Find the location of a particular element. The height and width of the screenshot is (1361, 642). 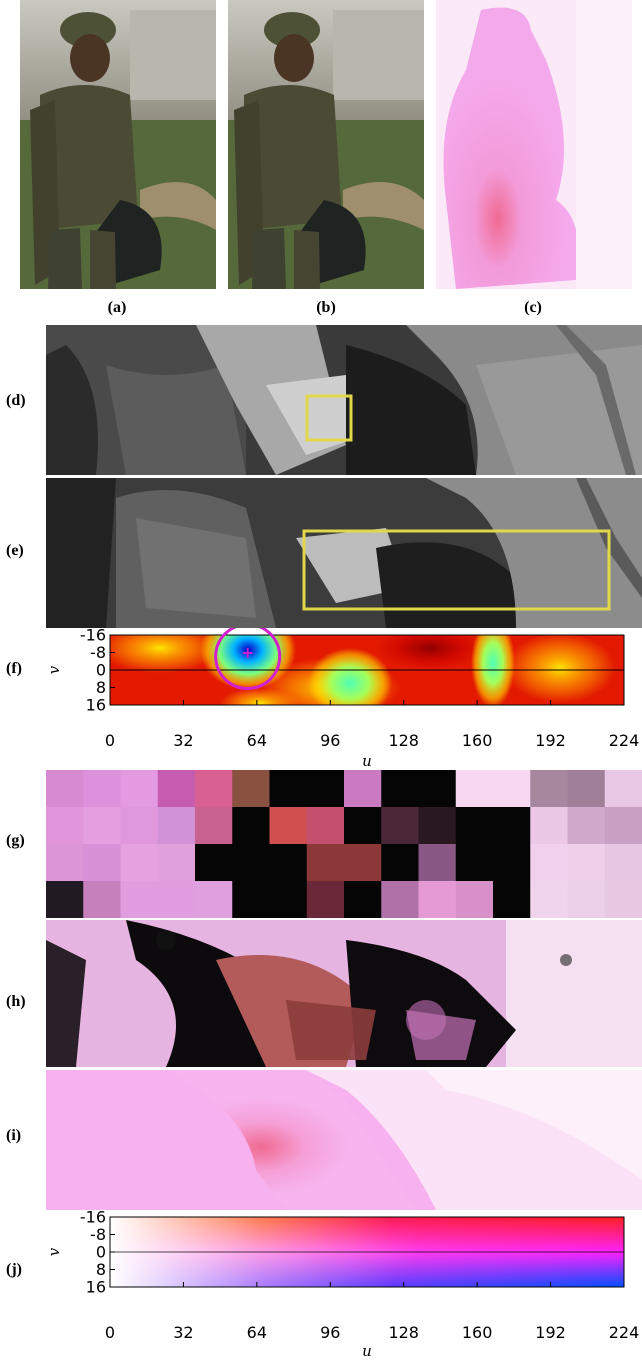

f-y-tick-label: 0 is located at coordinates (101, 670).